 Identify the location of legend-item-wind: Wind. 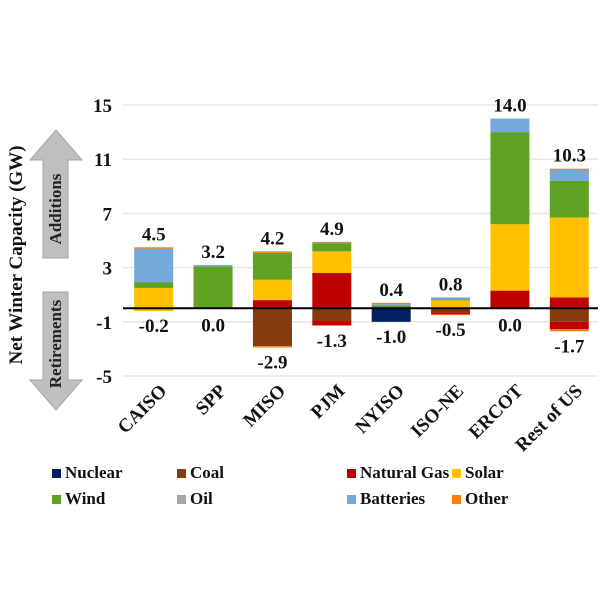
(78, 499).